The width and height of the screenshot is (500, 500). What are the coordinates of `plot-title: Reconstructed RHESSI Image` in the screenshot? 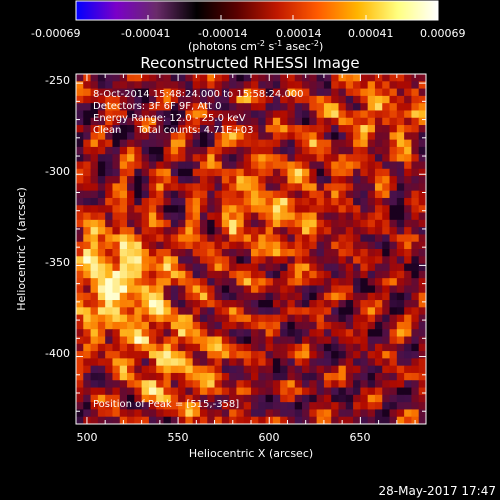 It's located at (249, 63).